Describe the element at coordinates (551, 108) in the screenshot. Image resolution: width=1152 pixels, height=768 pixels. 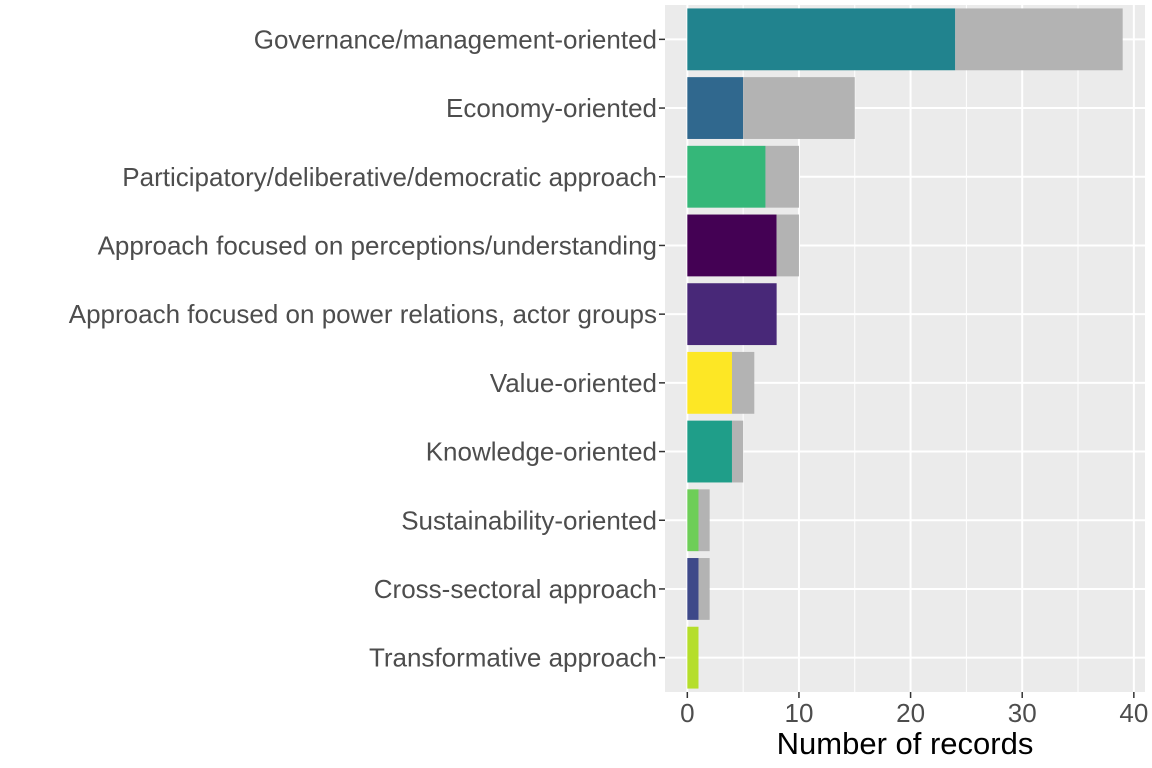
I see `category-label: Economy-oriented` at that location.